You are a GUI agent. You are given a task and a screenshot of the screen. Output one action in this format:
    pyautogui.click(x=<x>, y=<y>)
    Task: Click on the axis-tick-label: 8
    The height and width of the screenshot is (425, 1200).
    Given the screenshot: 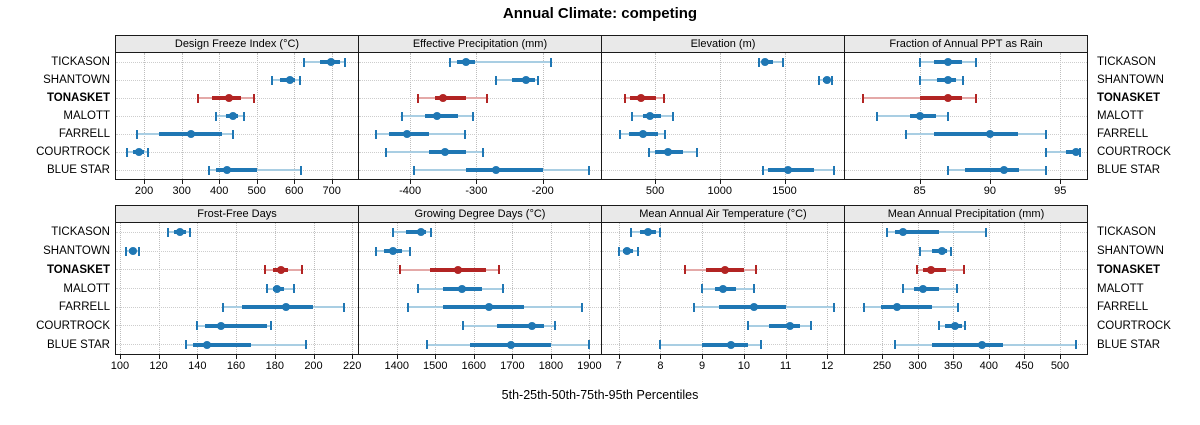 What is the action you would take?
    pyautogui.click(x=660, y=366)
    